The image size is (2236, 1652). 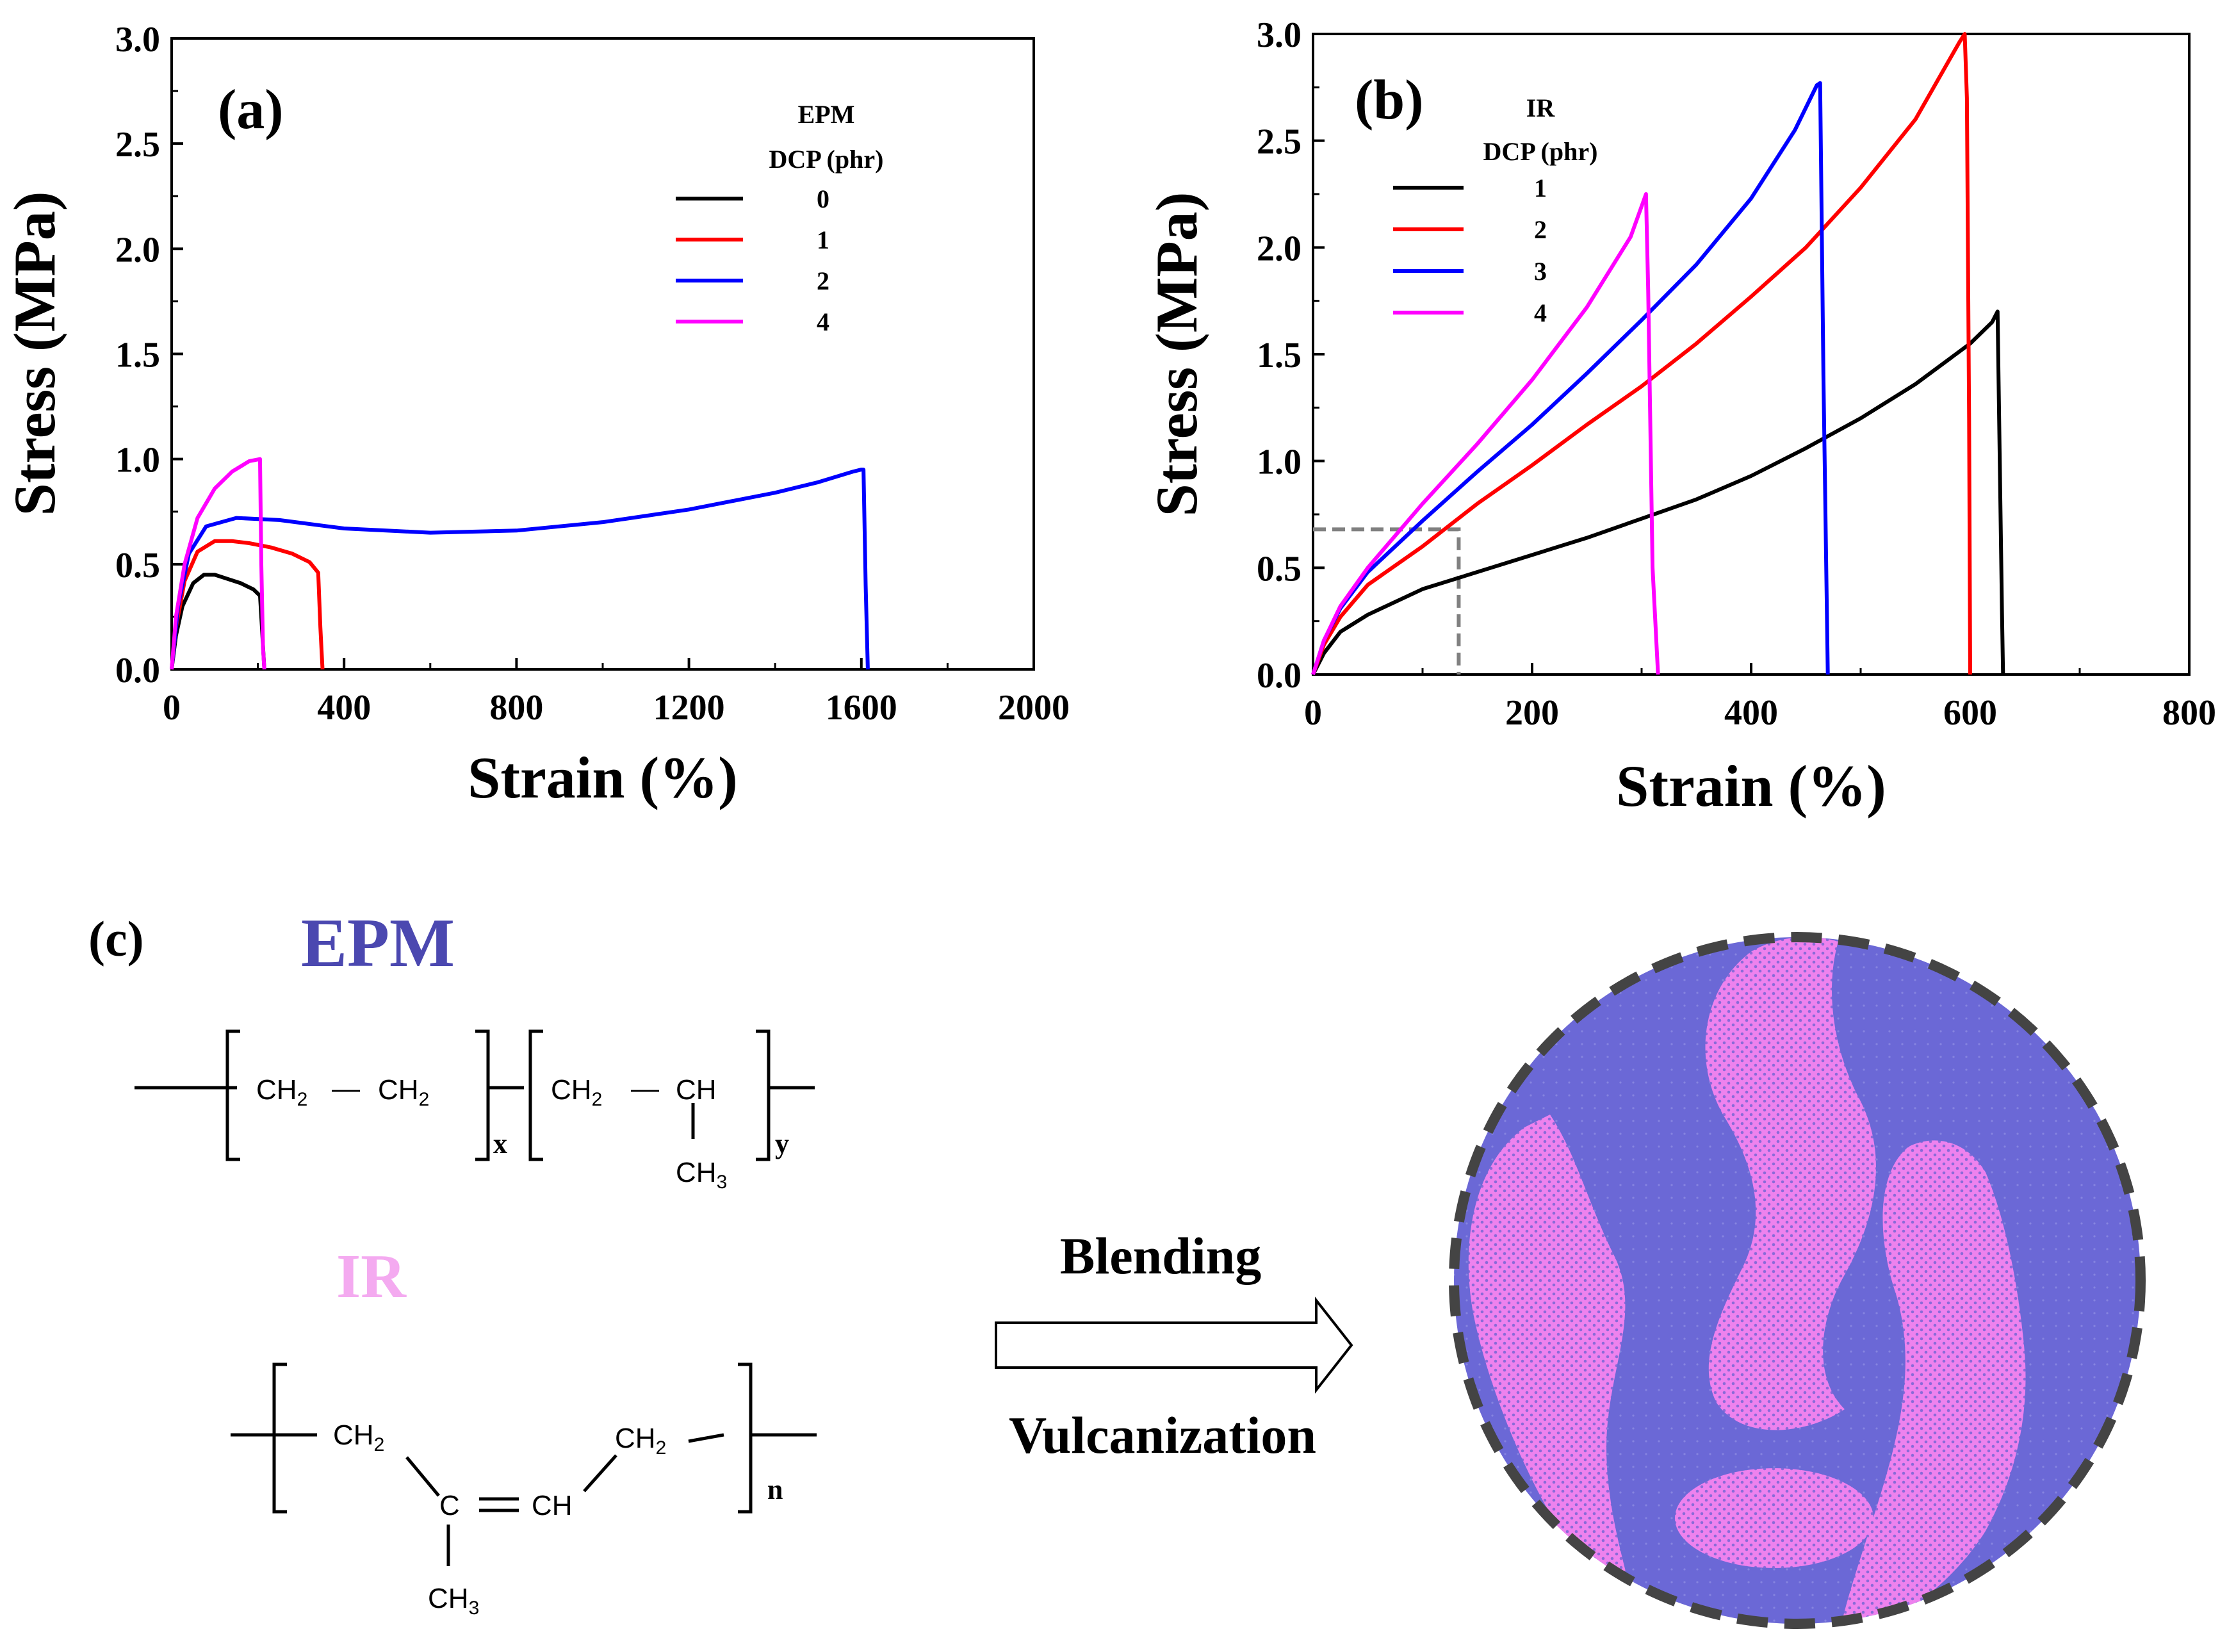 I want to click on epm-dash-2: —, so click(x=645, y=1088).